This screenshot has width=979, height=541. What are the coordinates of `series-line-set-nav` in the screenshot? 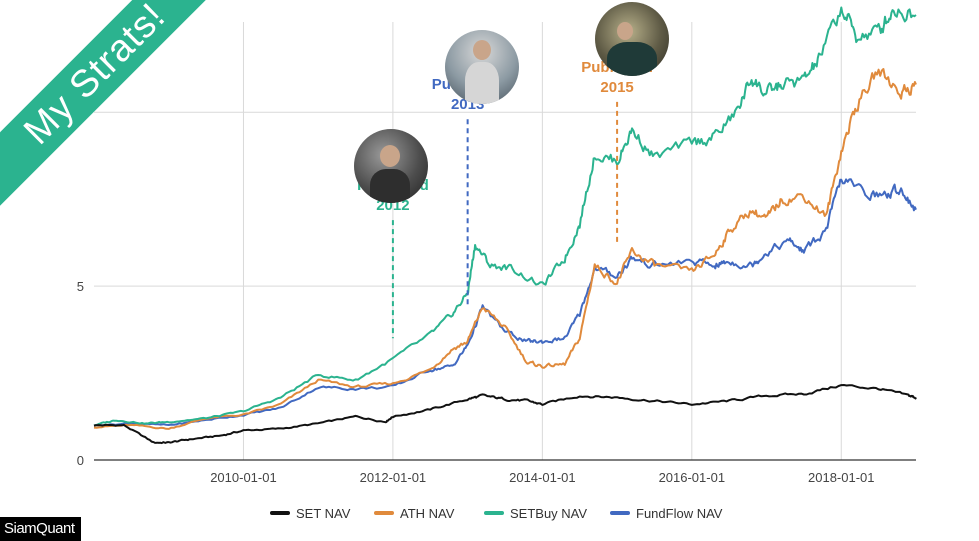 It's located at (505, 414).